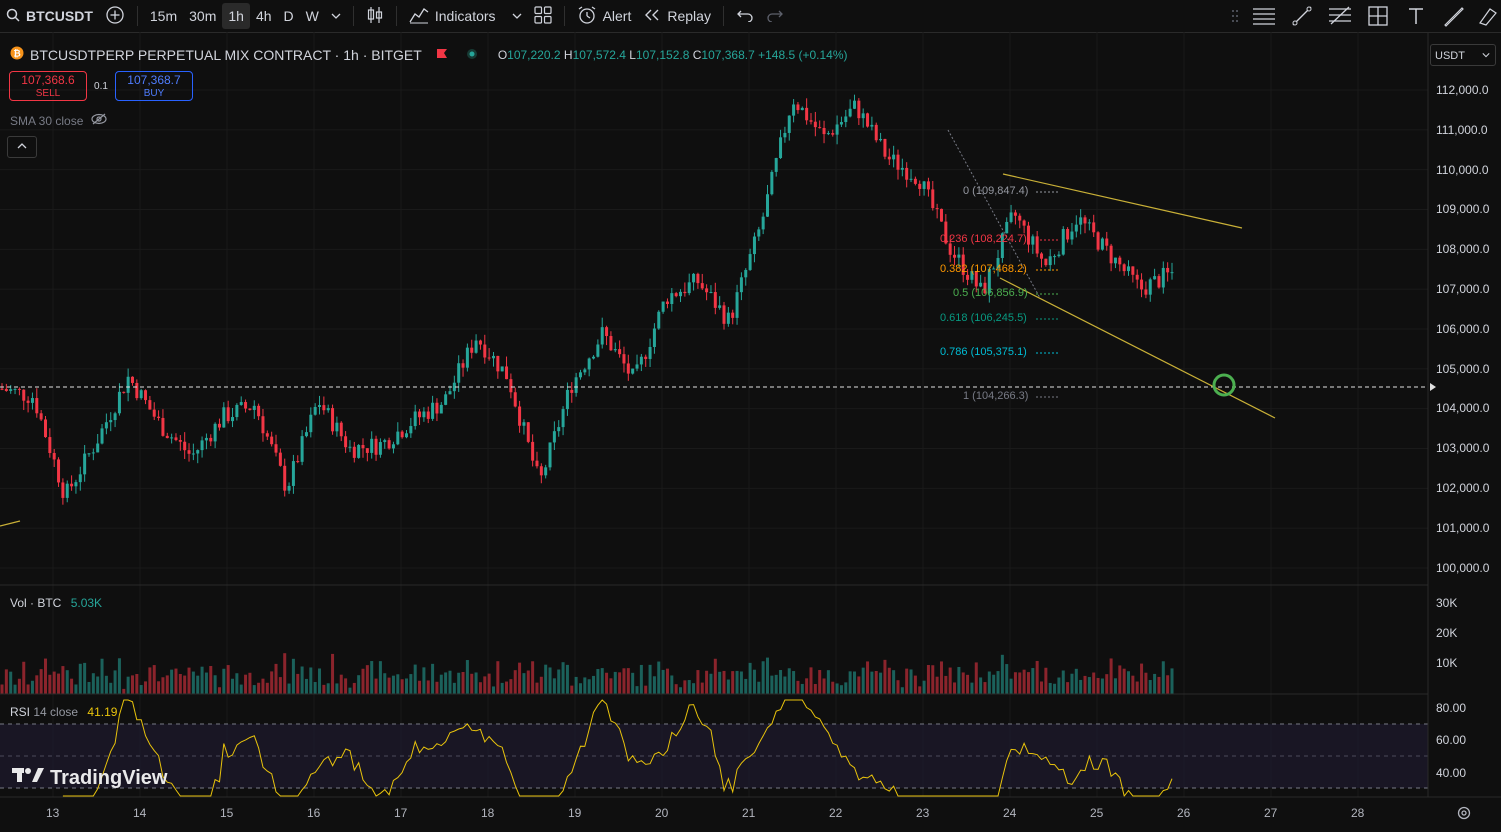 The image size is (1501, 832). I want to click on pattern-tool-icon, so click(1378, 16).